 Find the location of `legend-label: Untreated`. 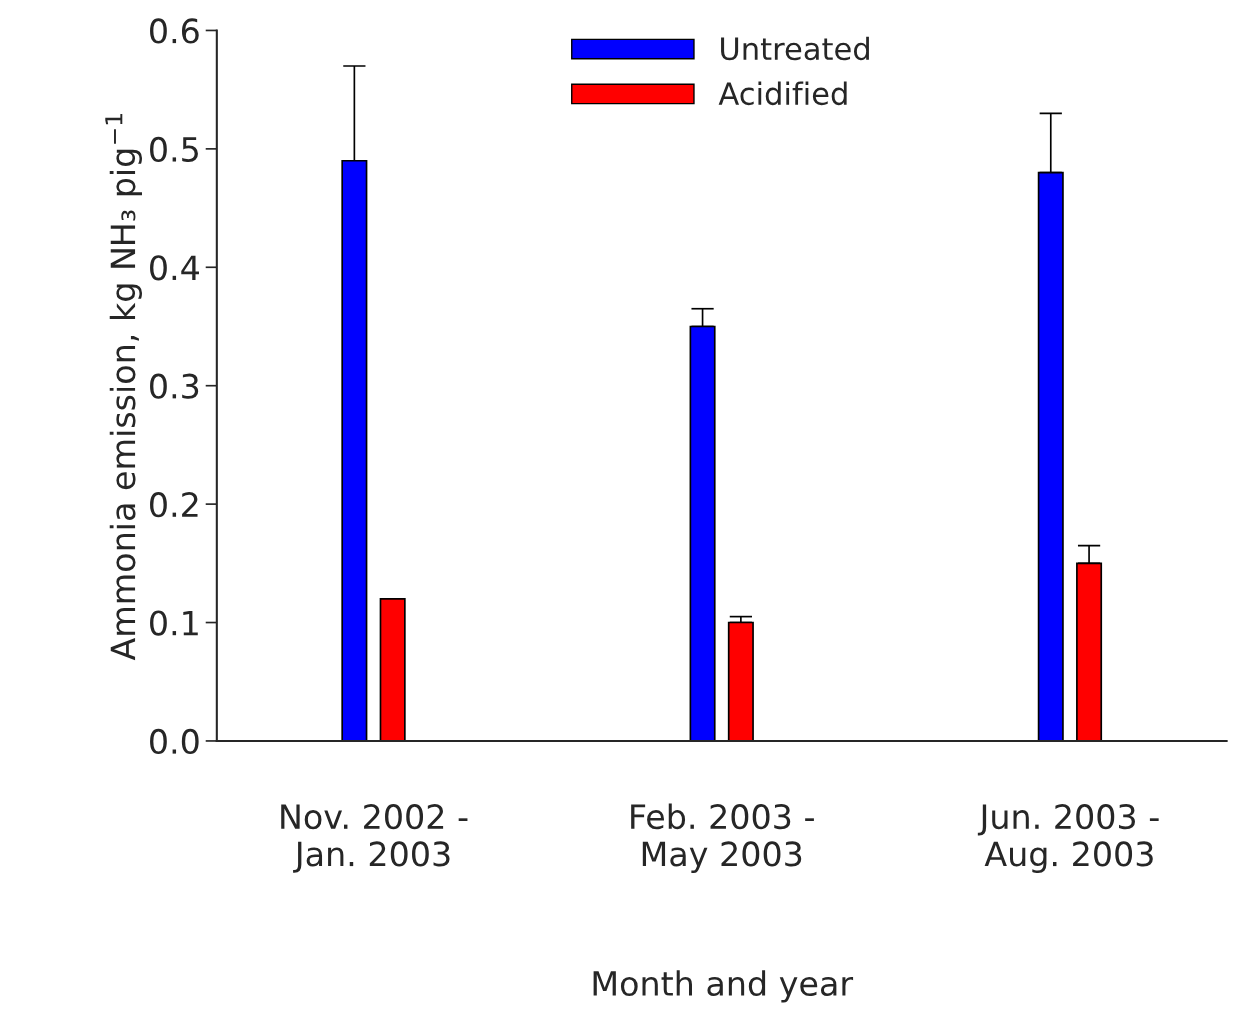

legend-label: Untreated is located at coordinates (795, 48).